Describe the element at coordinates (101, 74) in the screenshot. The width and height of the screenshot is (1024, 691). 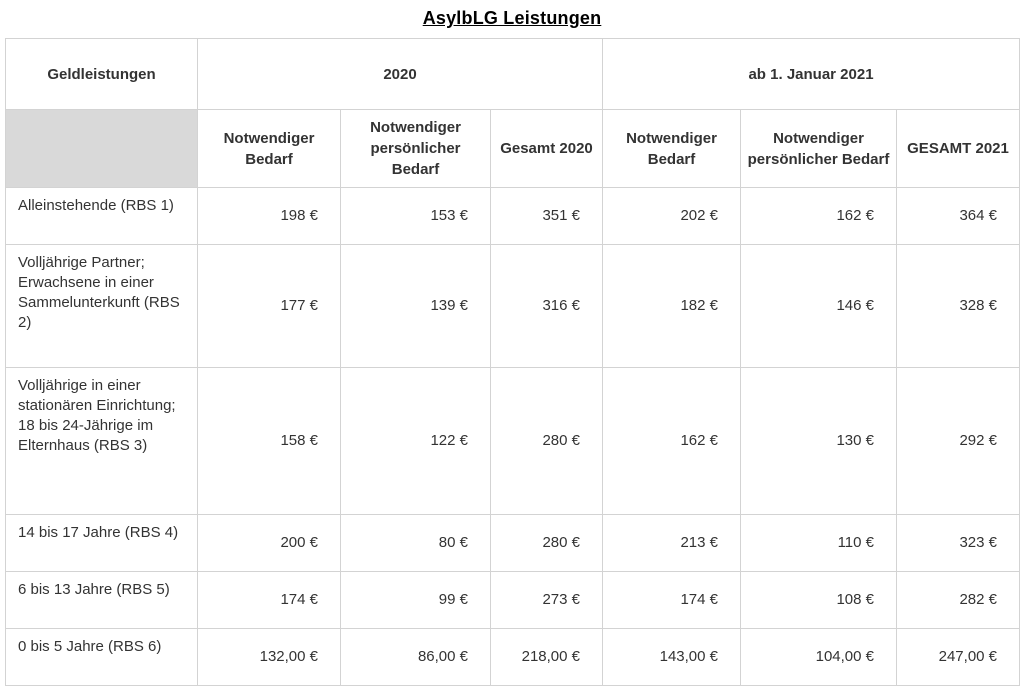
I see `corner-header-geldleistungen: Geldleistungen` at that location.